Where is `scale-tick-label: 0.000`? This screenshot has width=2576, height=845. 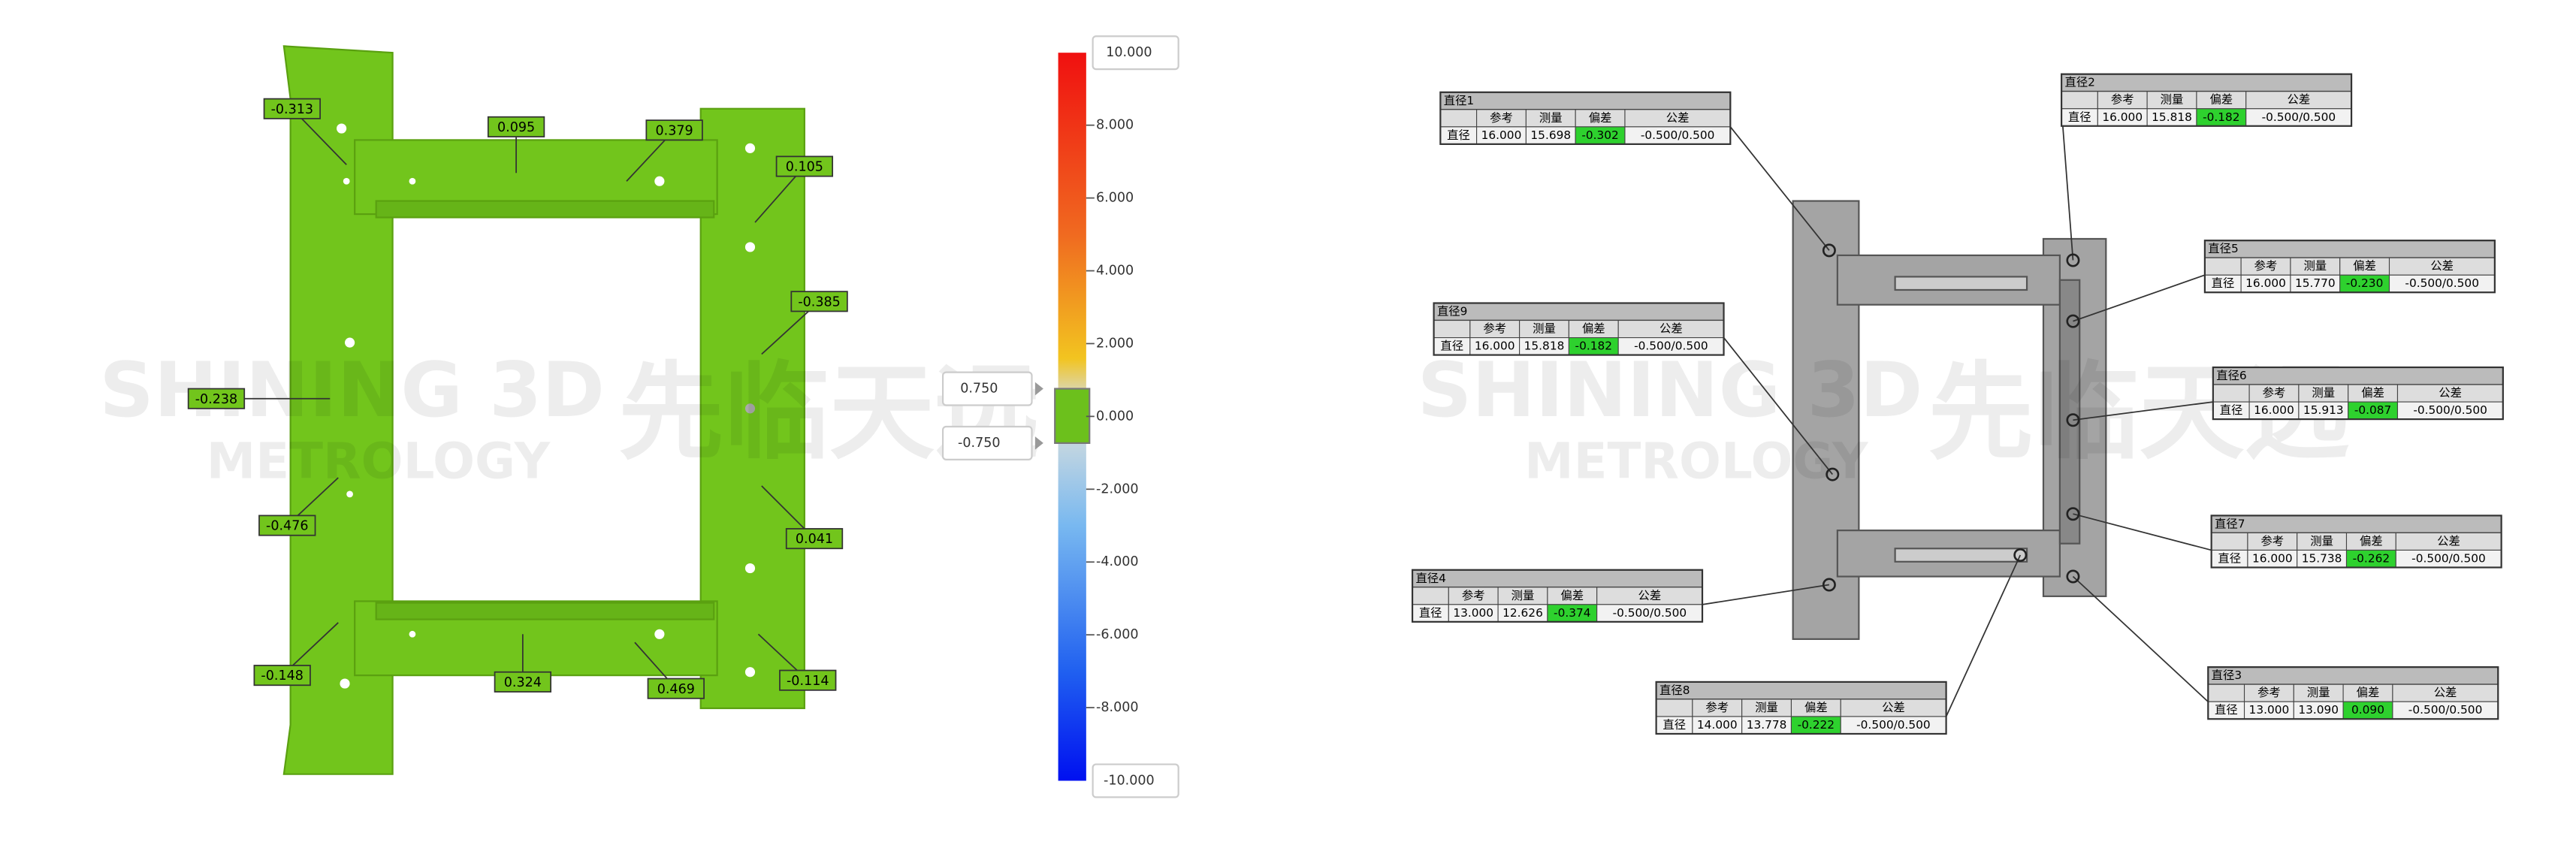
scale-tick-label: 0.000 is located at coordinates (1115, 416).